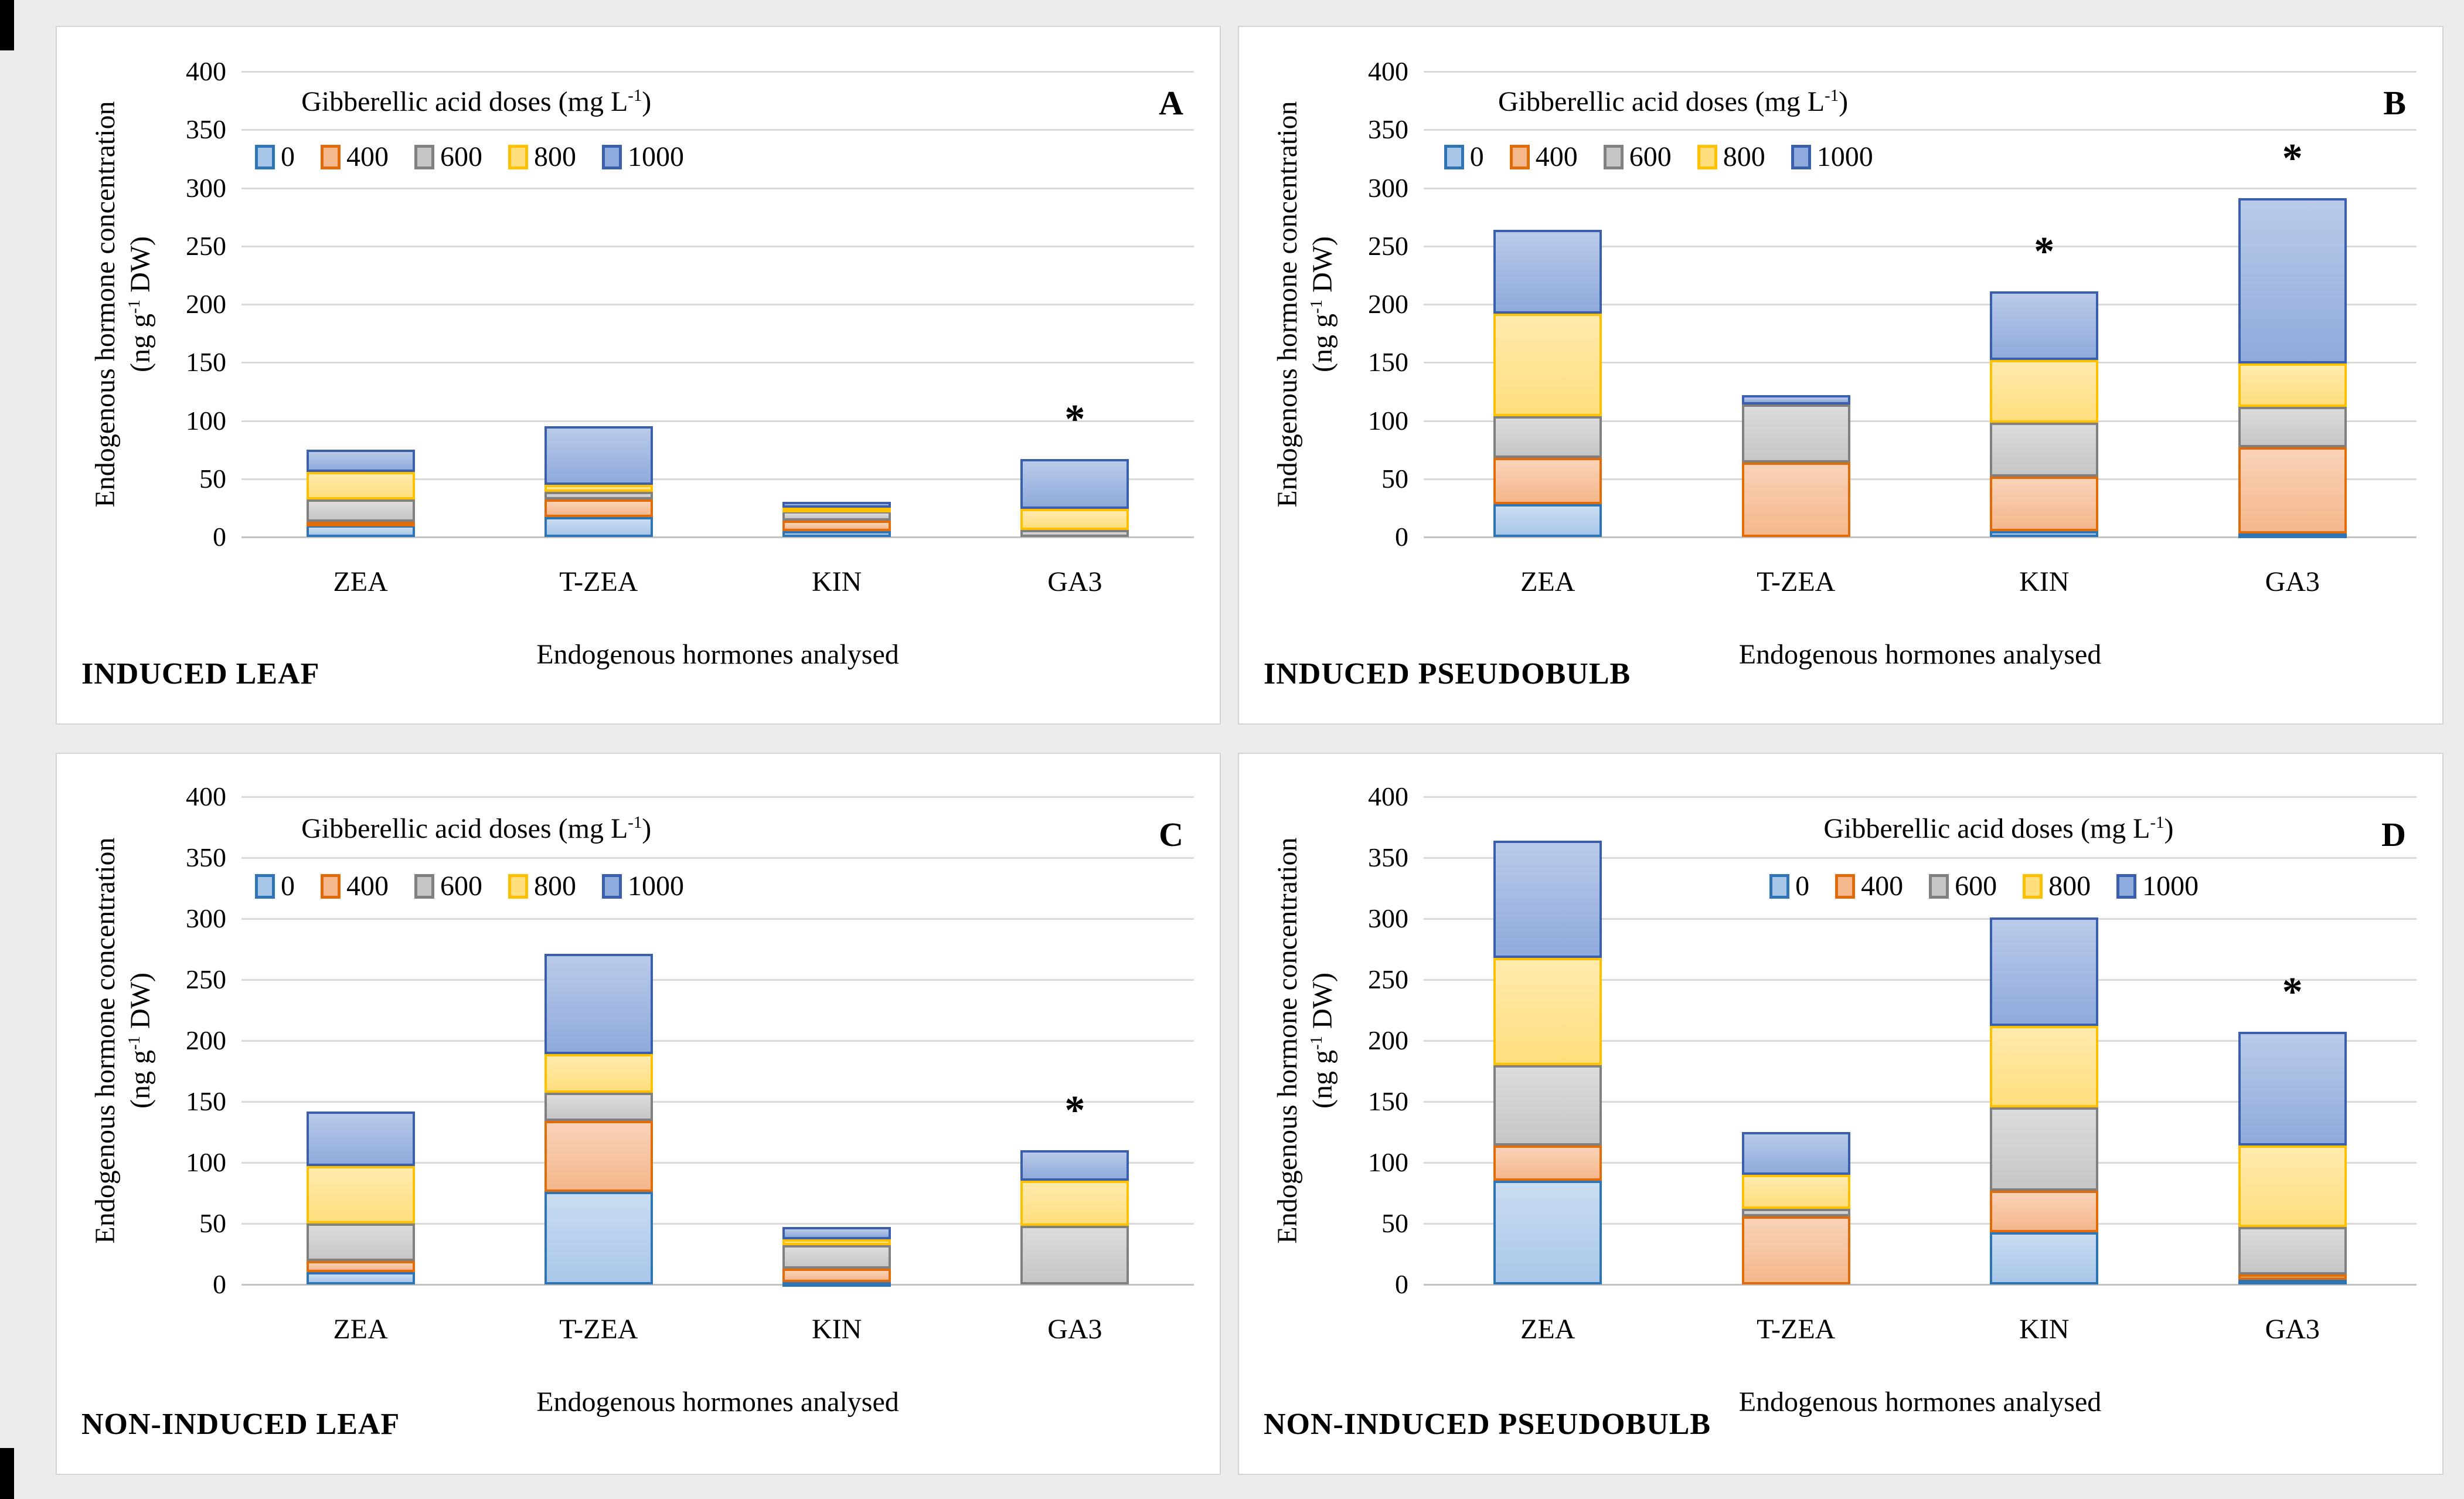 Image resolution: width=2464 pixels, height=1499 pixels. What do you see at coordinates (220, 537) in the screenshot?
I see `y-axis-tick-label: 0` at bounding box center [220, 537].